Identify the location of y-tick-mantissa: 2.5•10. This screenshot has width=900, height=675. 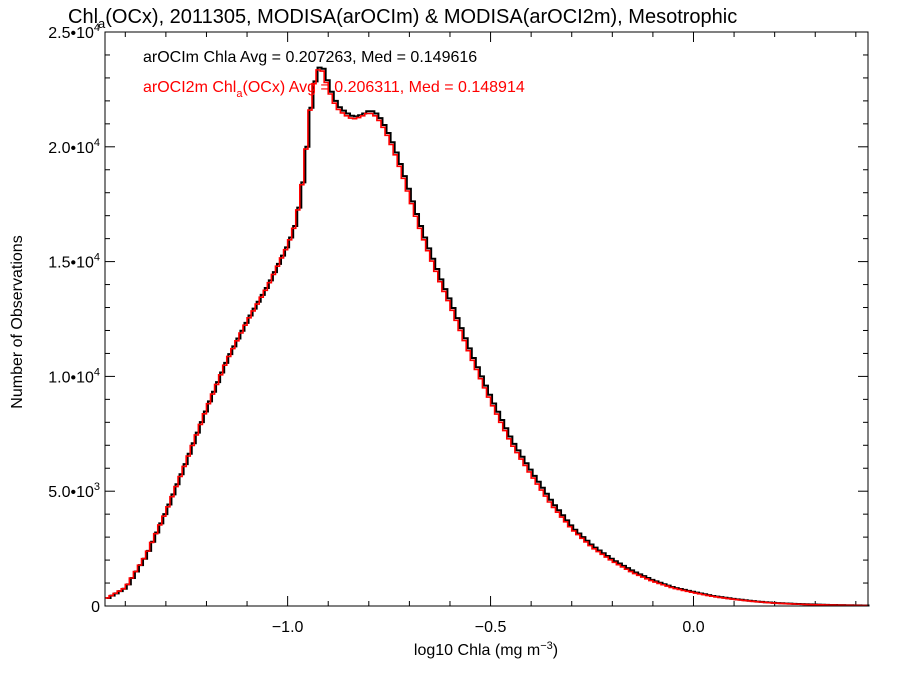
(71, 33).